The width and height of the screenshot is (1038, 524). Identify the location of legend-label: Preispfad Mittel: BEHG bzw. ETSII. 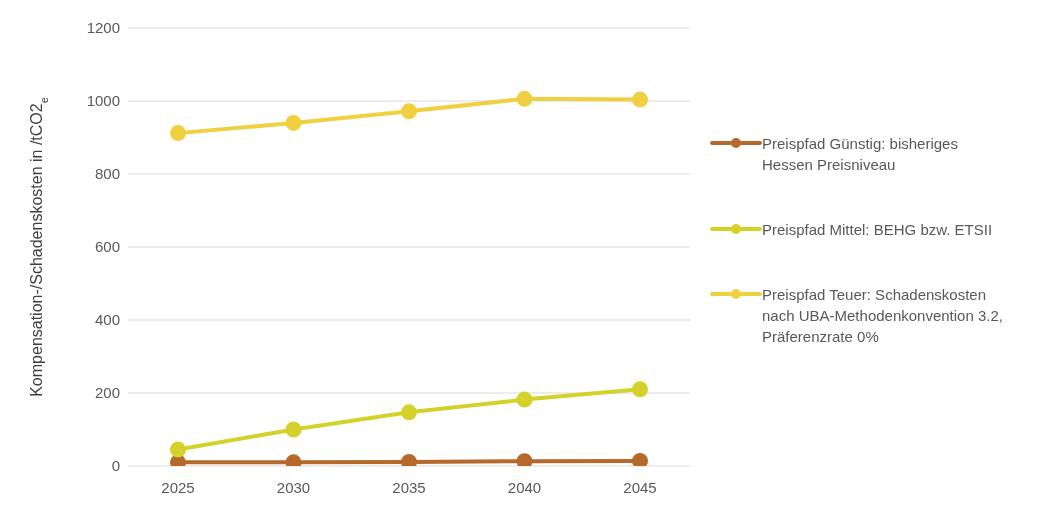
(877, 230).